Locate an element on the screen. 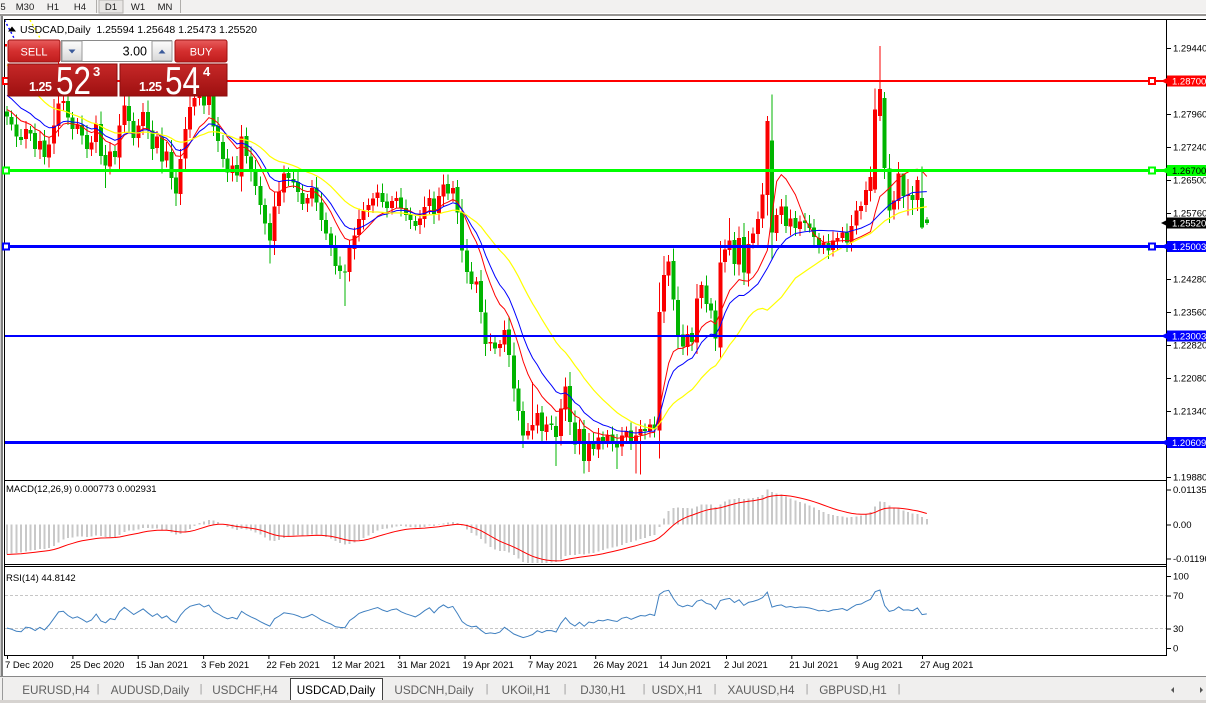 Image resolution: width=1206 pixels, height=703 pixels. svg-text: 1.23003 is located at coordinates (1189, 337).